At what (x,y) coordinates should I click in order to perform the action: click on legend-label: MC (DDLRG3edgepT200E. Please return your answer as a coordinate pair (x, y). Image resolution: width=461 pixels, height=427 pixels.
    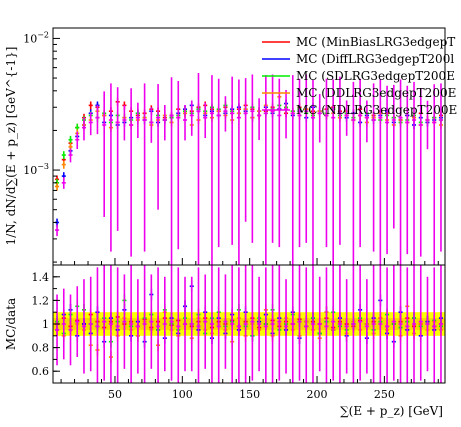
    Looking at the image, I should click on (376, 93).